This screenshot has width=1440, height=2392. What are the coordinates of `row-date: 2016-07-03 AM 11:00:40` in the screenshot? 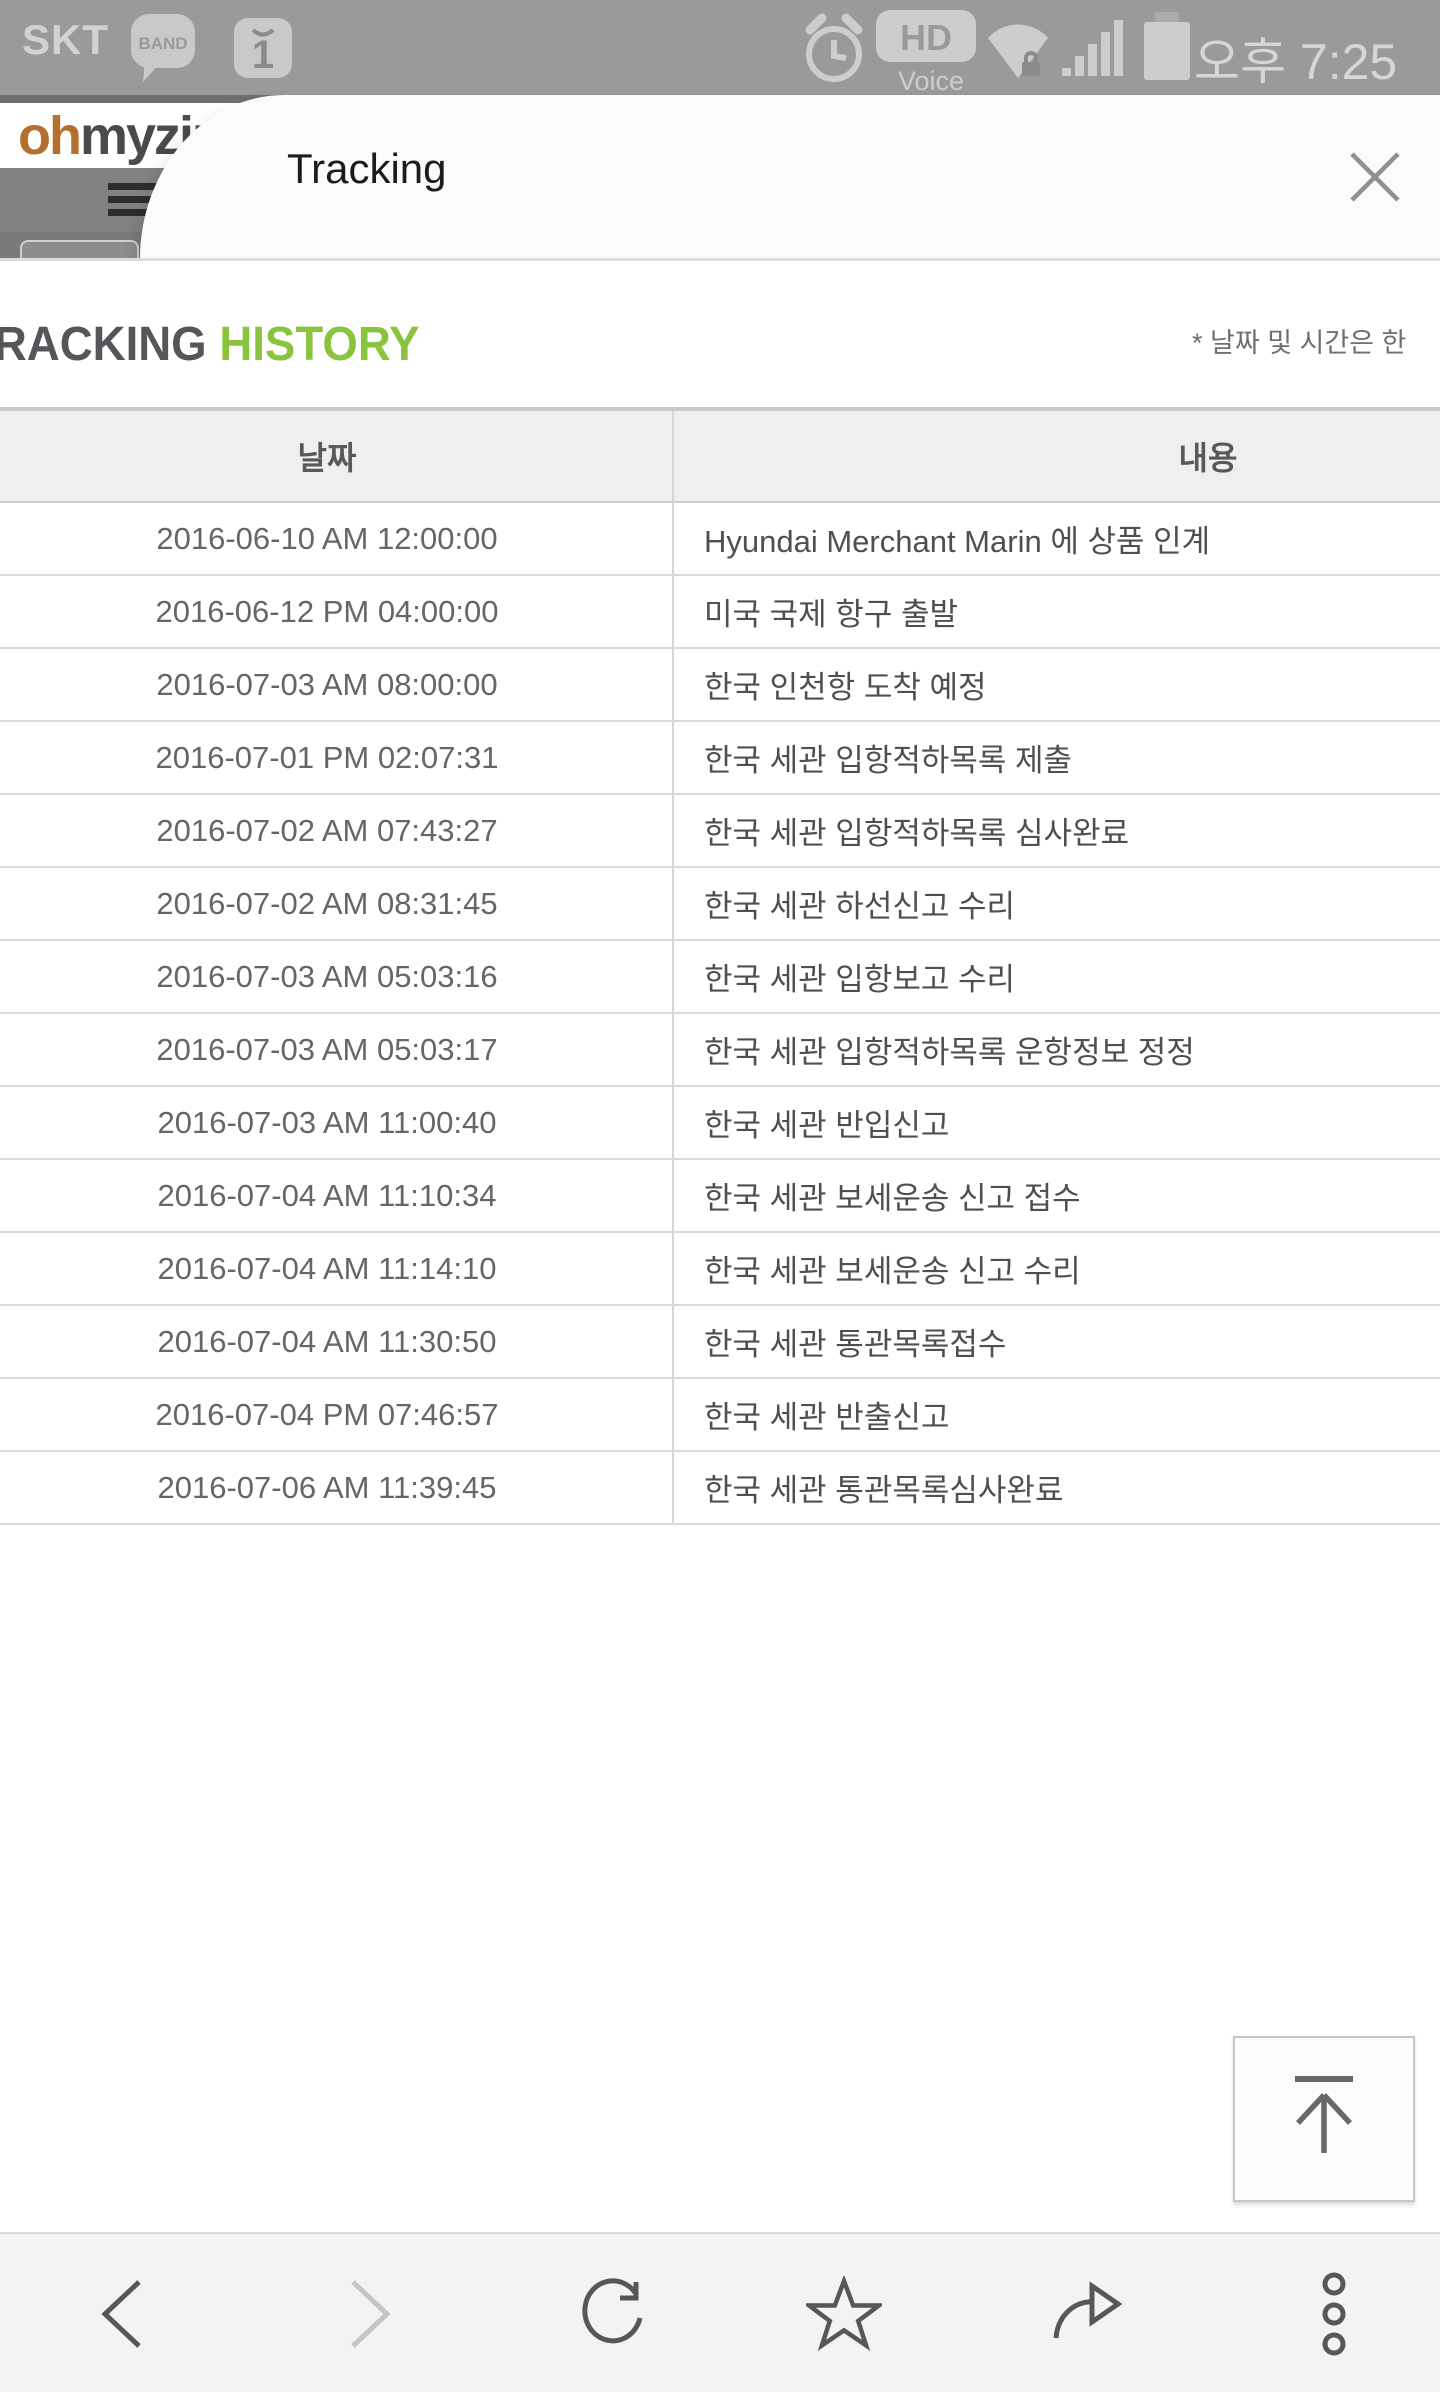 It's located at (327, 1122).